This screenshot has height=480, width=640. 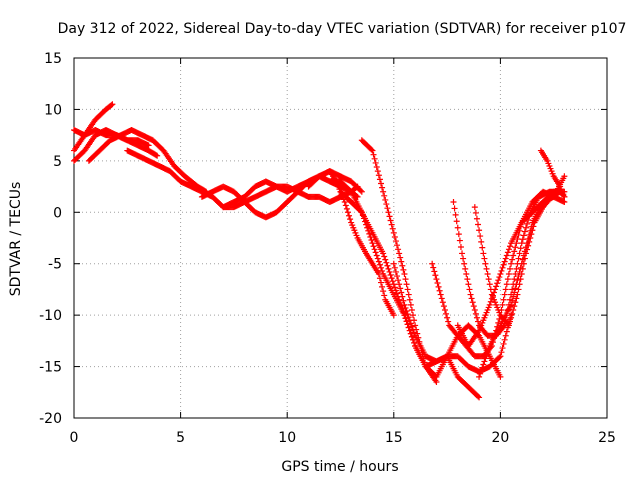 I want to click on y-tick-label: 10, so click(x=53, y=110).